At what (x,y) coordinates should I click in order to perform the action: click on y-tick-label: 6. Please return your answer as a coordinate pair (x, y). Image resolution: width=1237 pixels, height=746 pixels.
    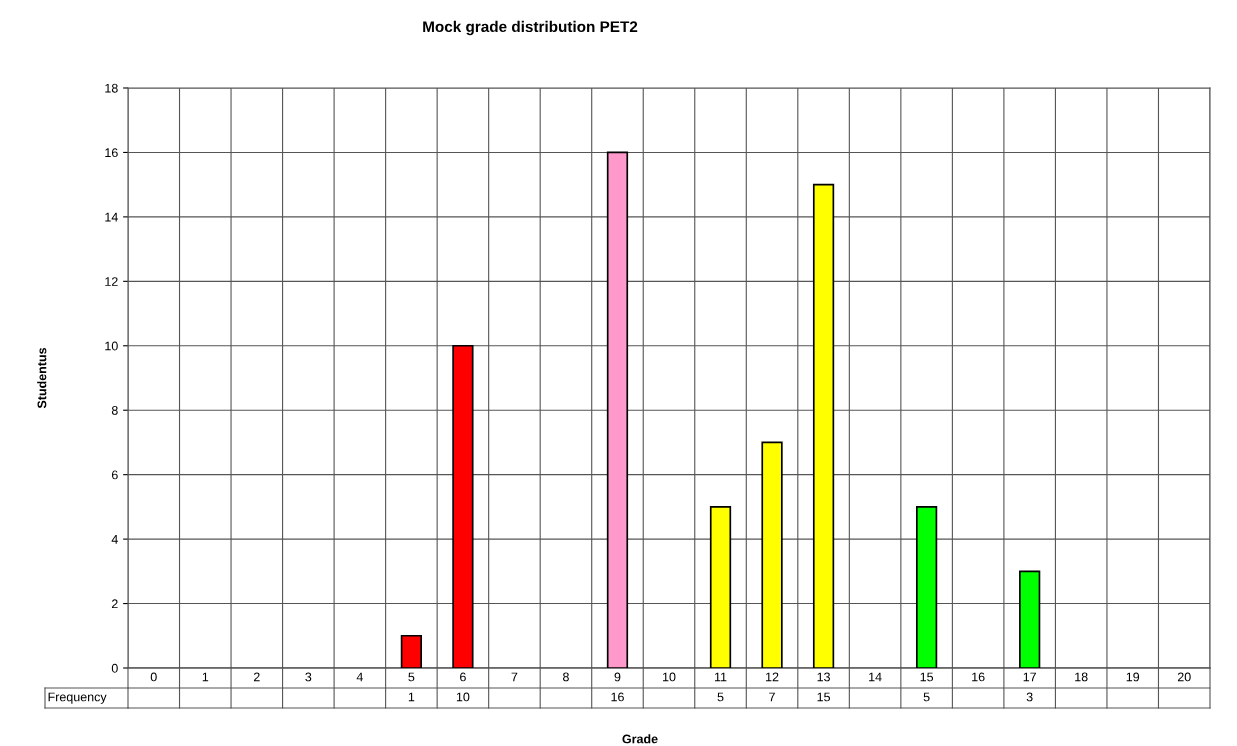
    Looking at the image, I should click on (114, 475).